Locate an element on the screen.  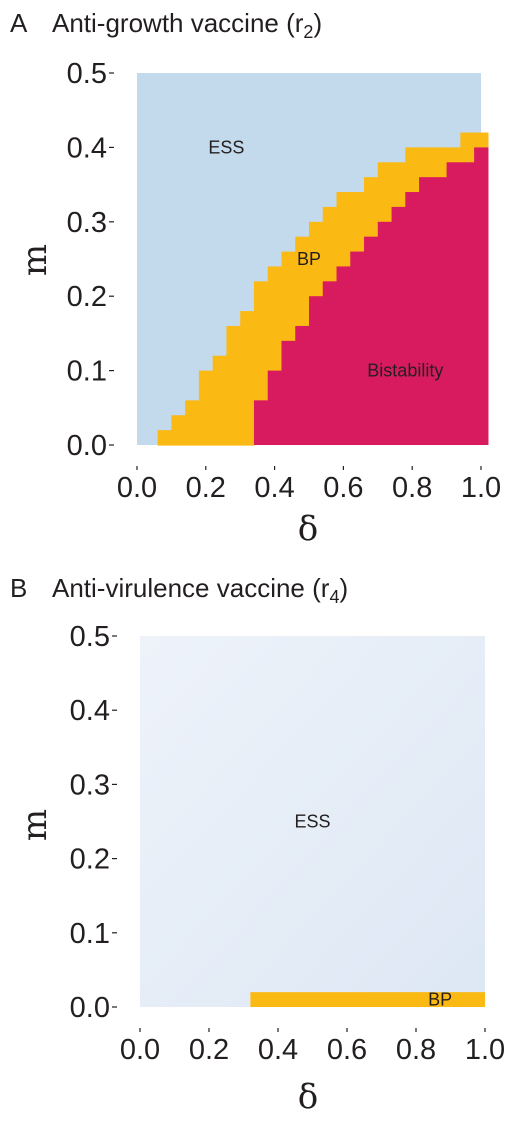
panel-a-title: Anti-growth vaccine (r2) is located at coordinates (187, 25).